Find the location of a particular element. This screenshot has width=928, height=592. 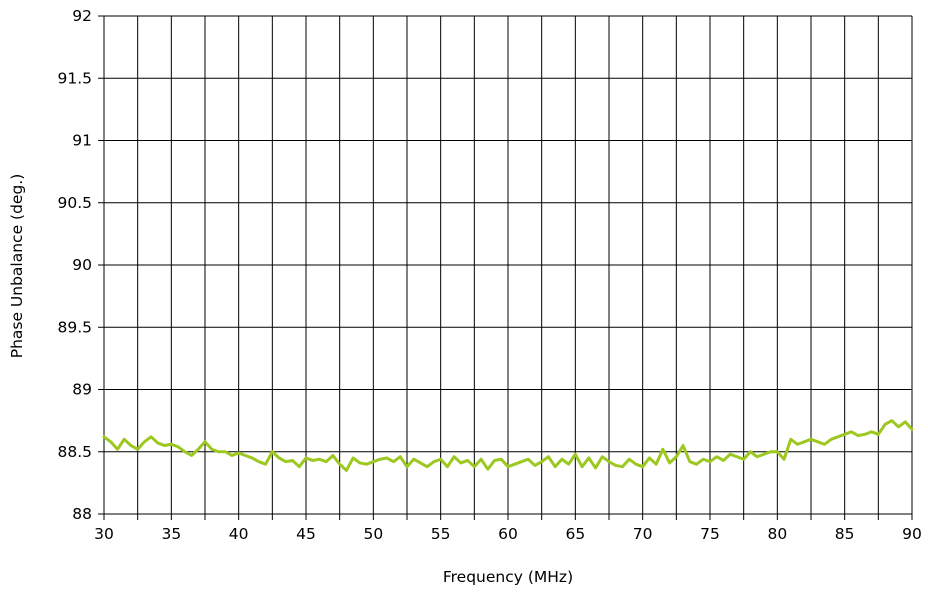

y-tick-label: 89 is located at coordinates (82, 390).